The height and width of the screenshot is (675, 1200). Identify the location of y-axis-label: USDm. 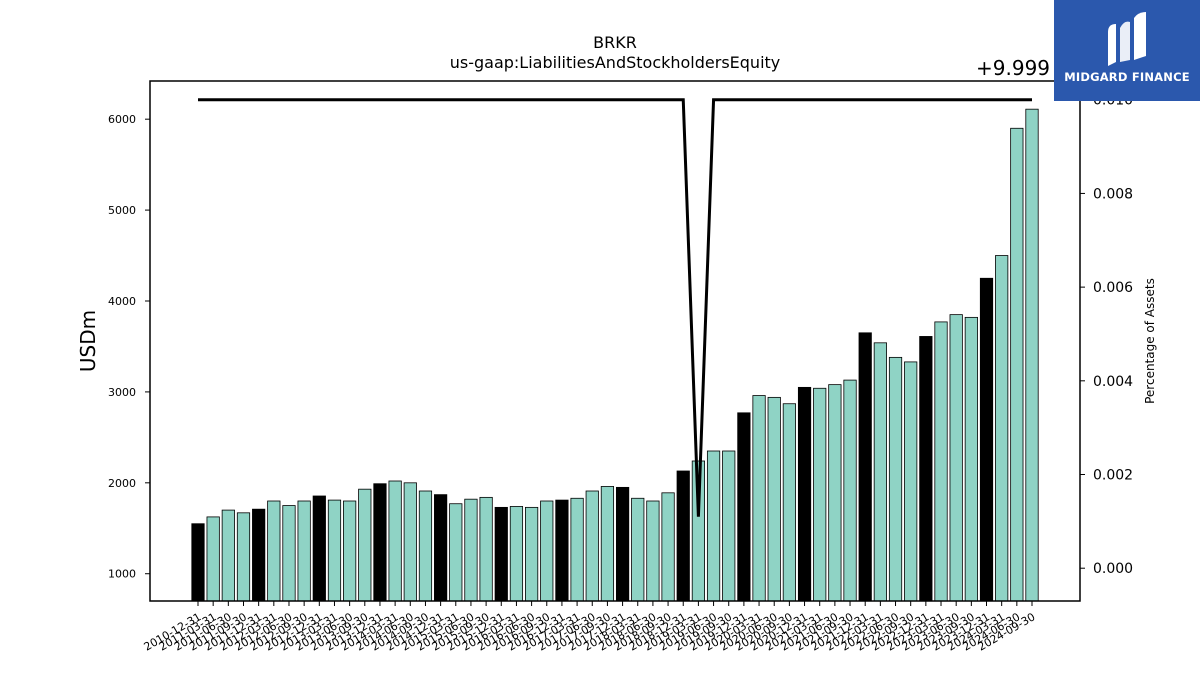
(88, 341).